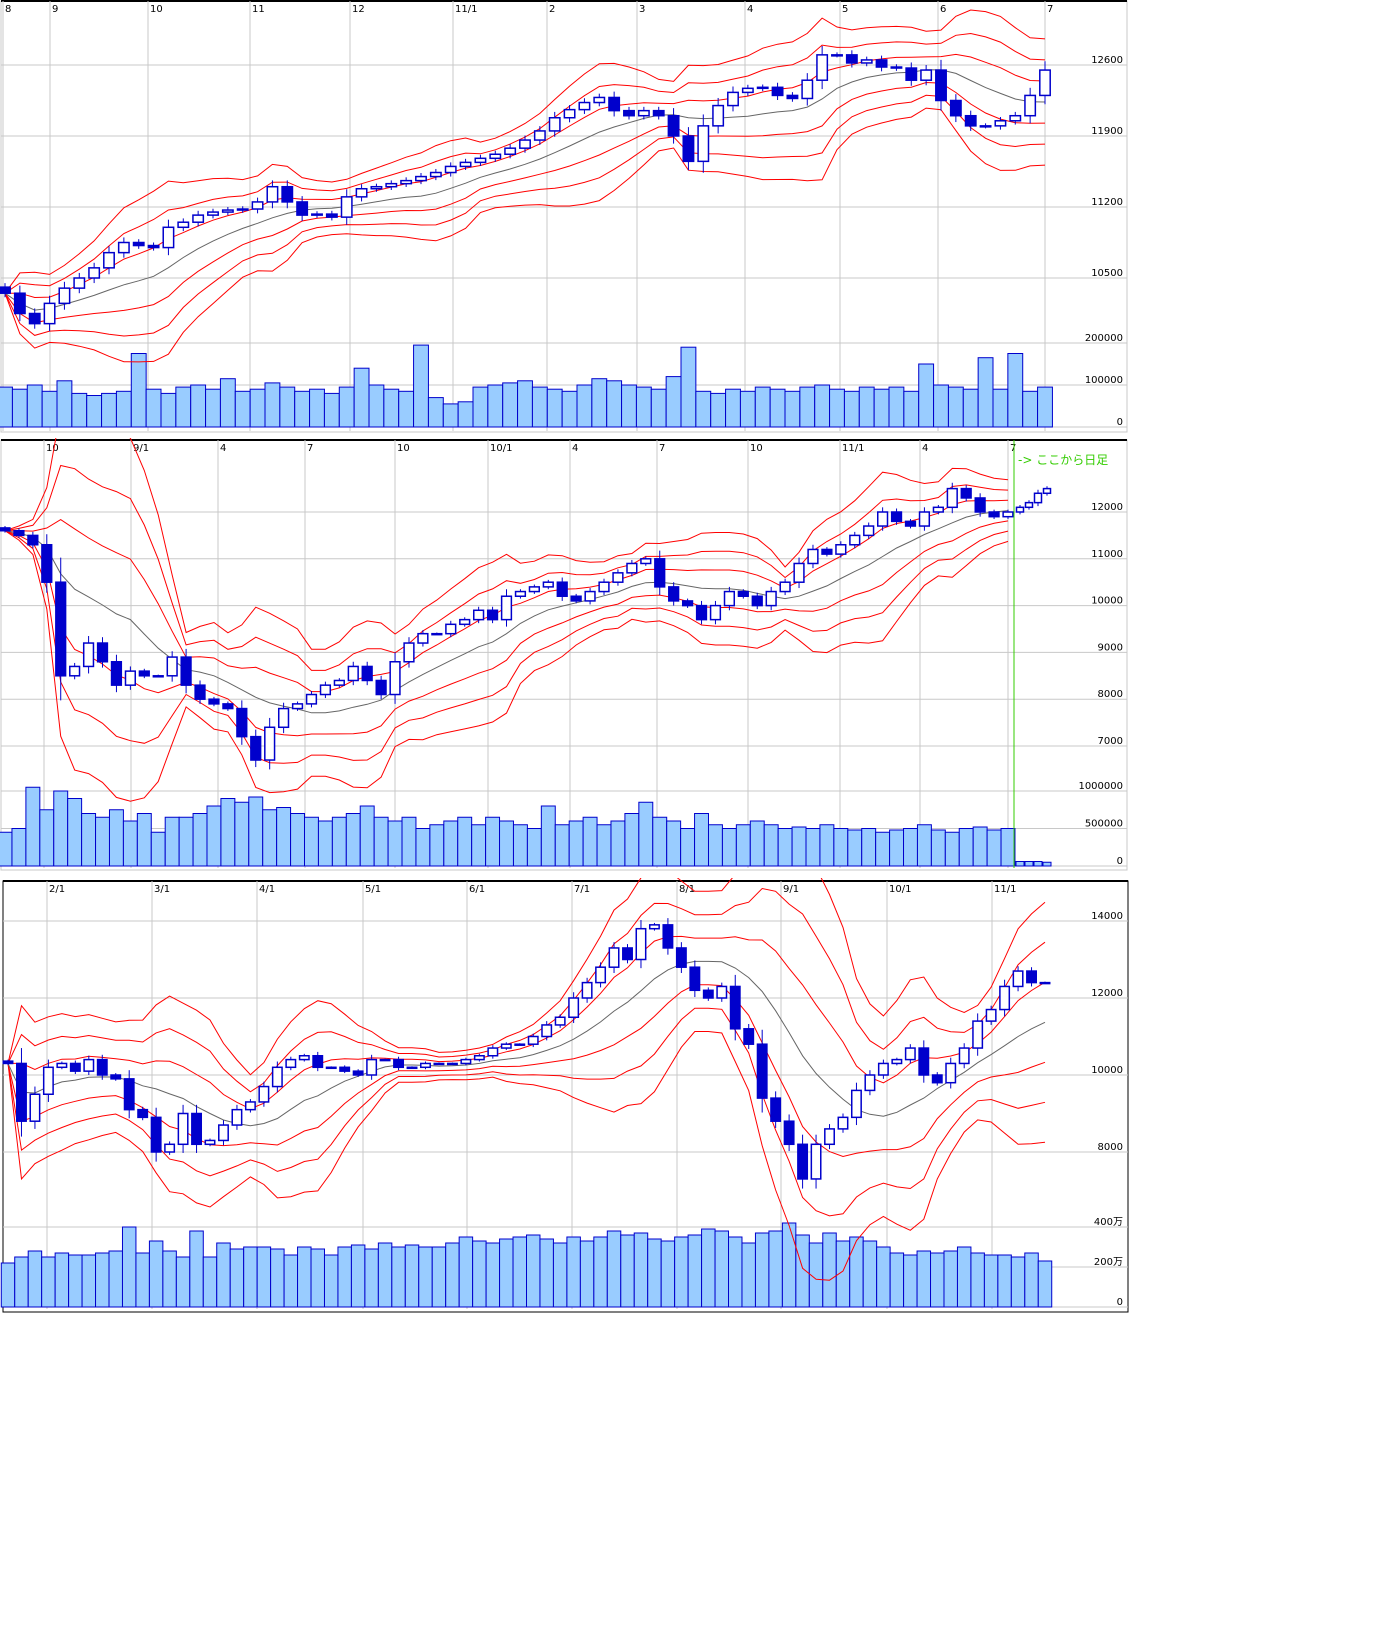  What do you see at coordinates (1013, 448) in the screenshot?
I see `date-tick-label: 7` at bounding box center [1013, 448].